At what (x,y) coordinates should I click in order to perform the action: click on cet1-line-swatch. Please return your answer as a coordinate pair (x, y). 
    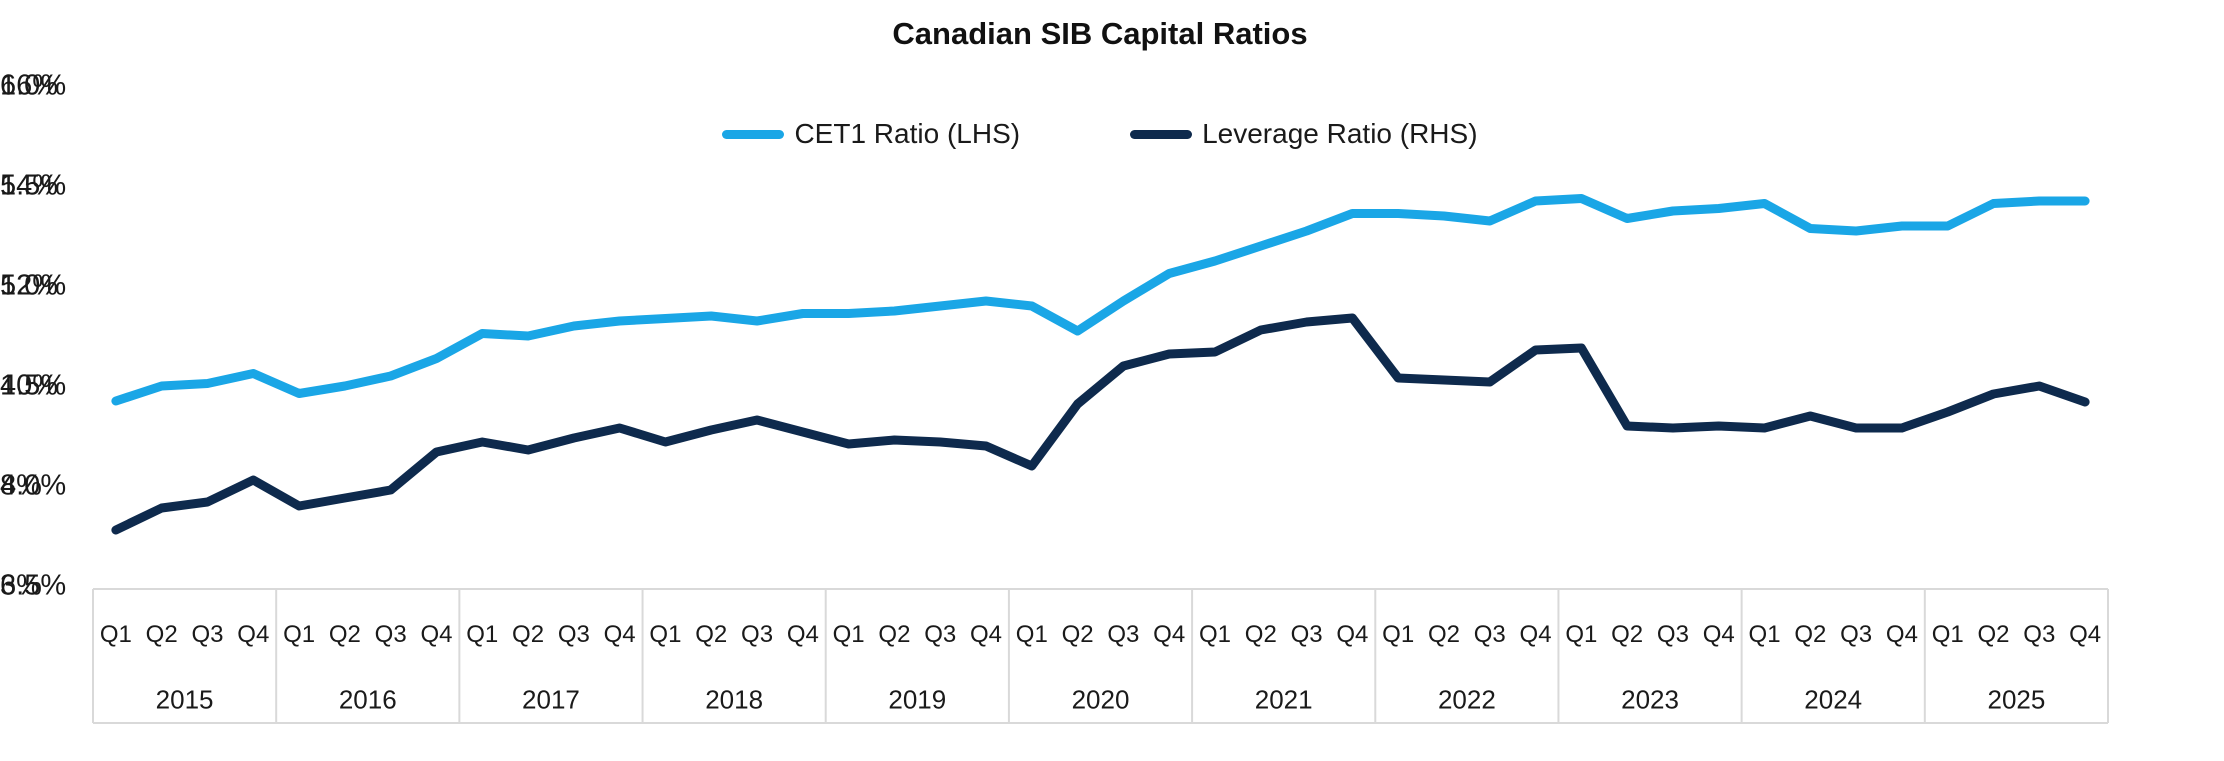
    Looking at the image, I should click on (753, 134).